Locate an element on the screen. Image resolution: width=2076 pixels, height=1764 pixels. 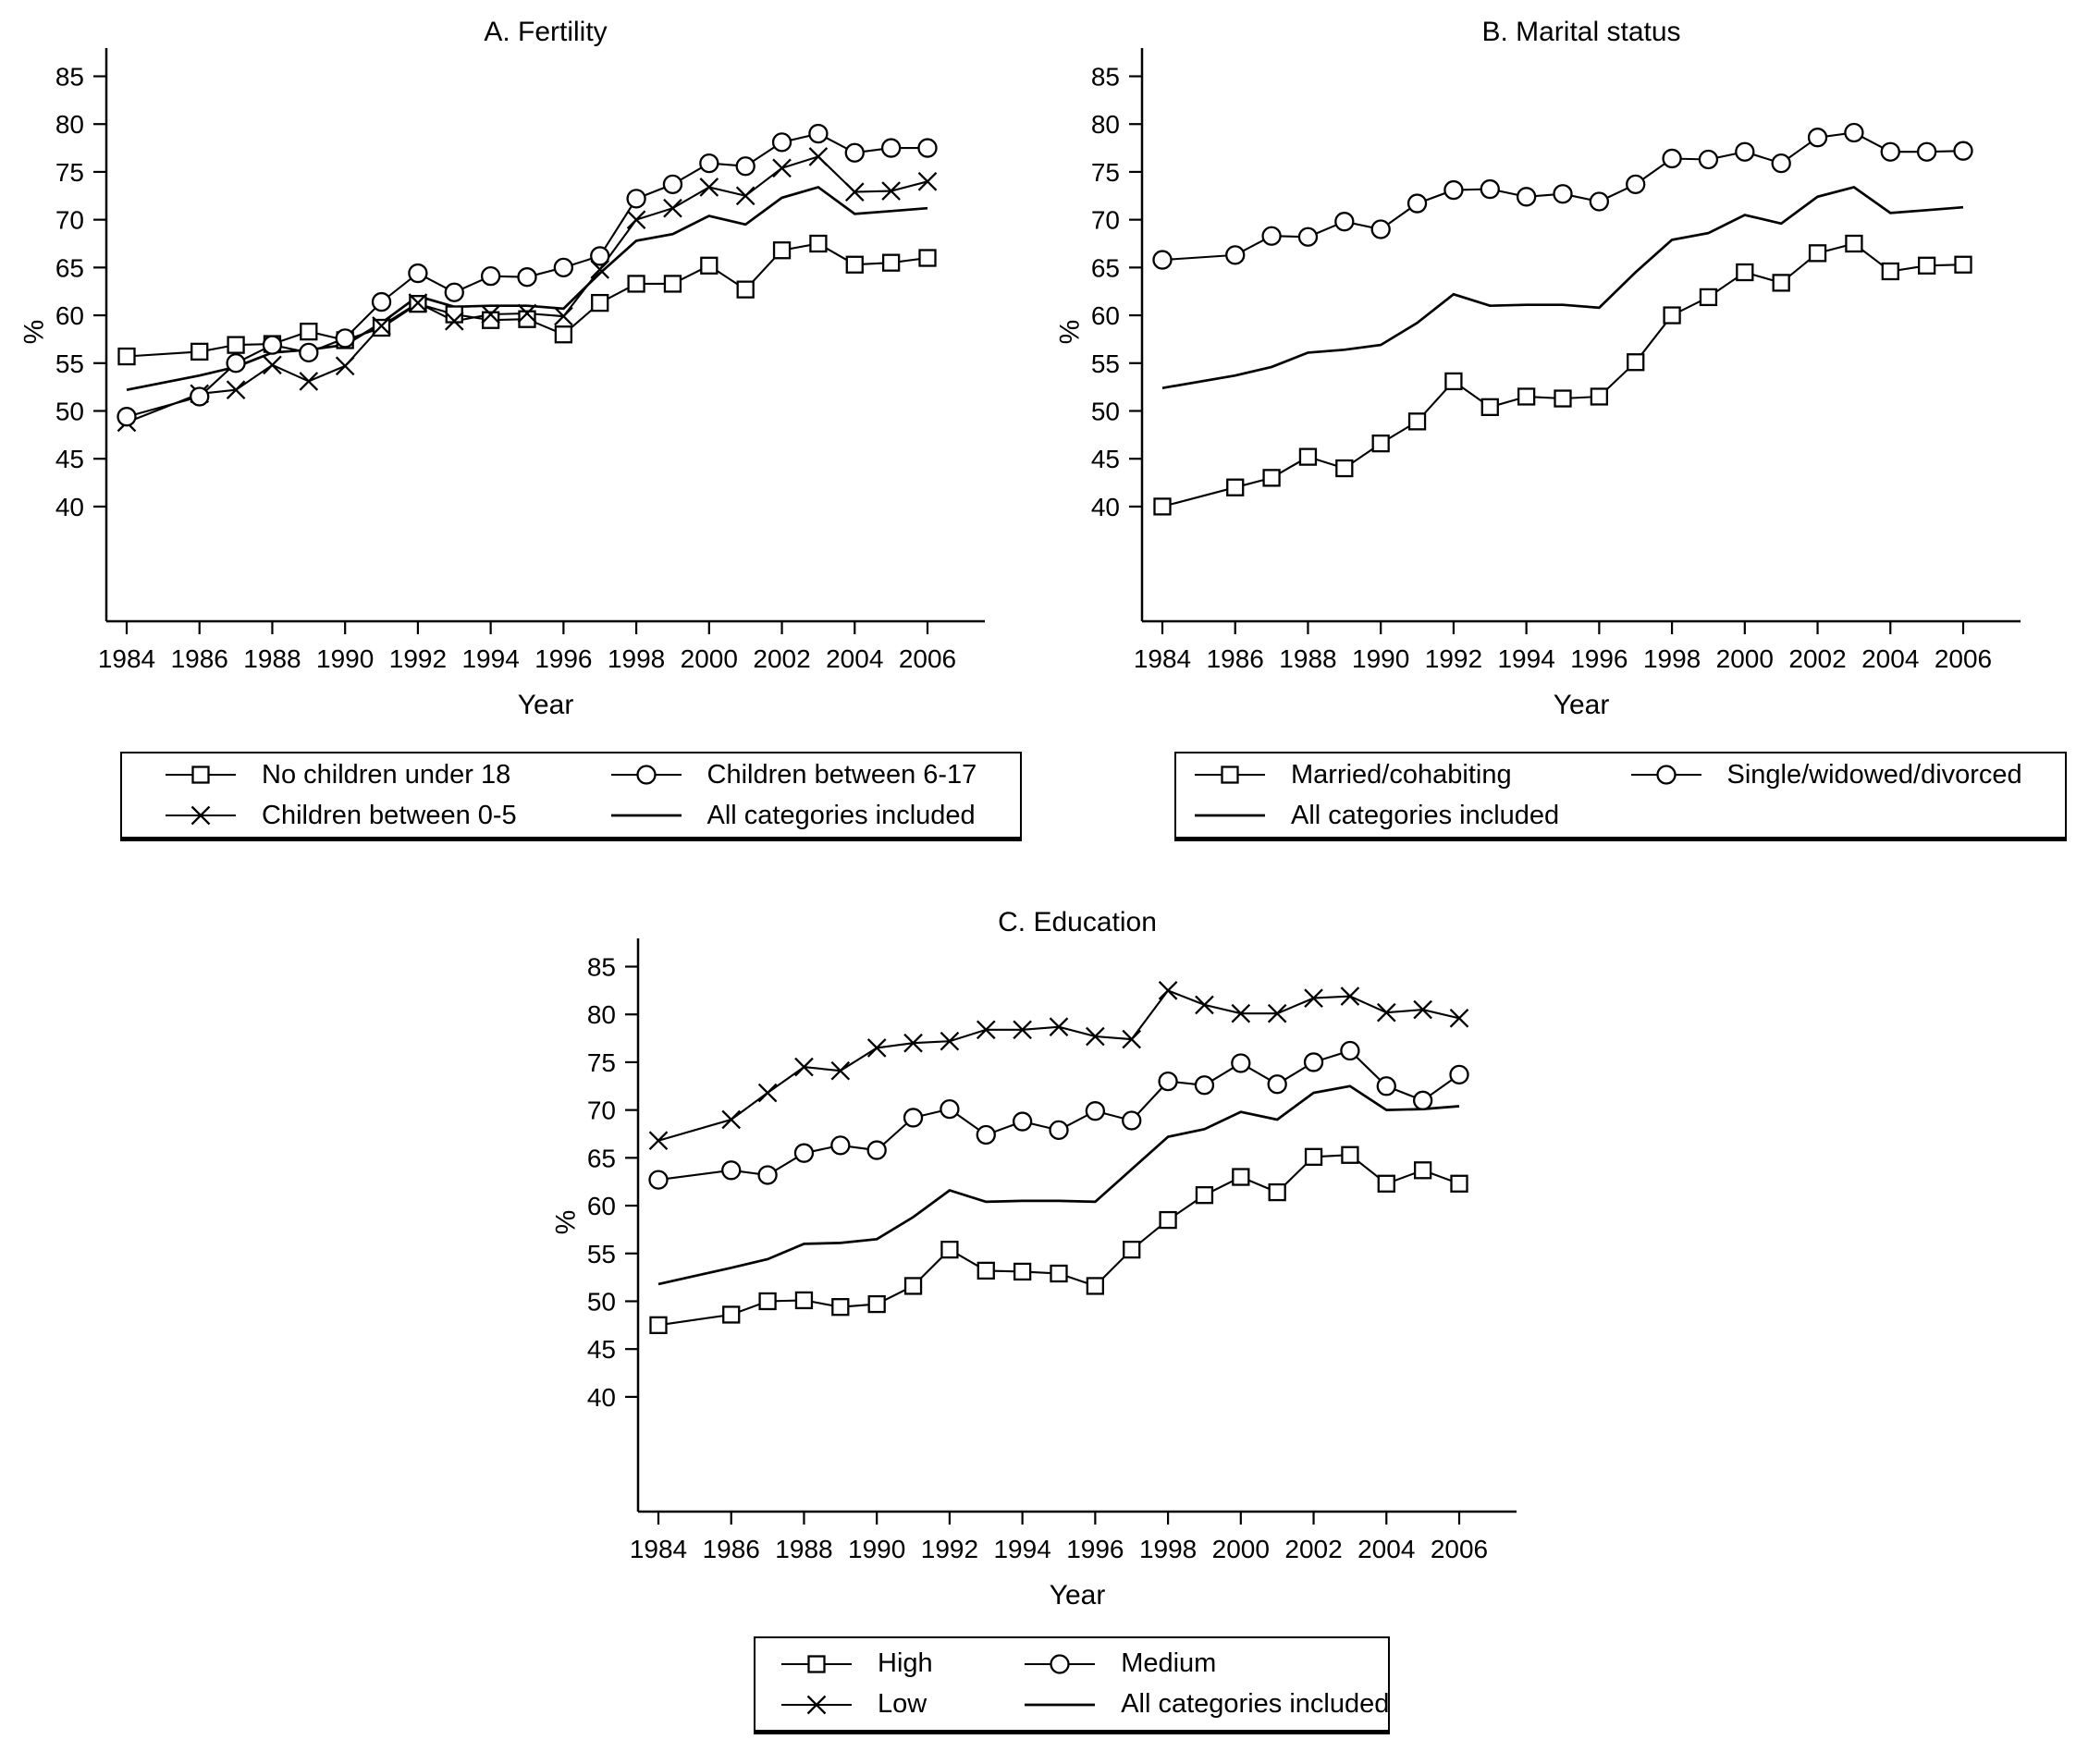
legend-entry-single-widowed-divorced: Single/widowed/divorced is located at coordinates (1847, 775).